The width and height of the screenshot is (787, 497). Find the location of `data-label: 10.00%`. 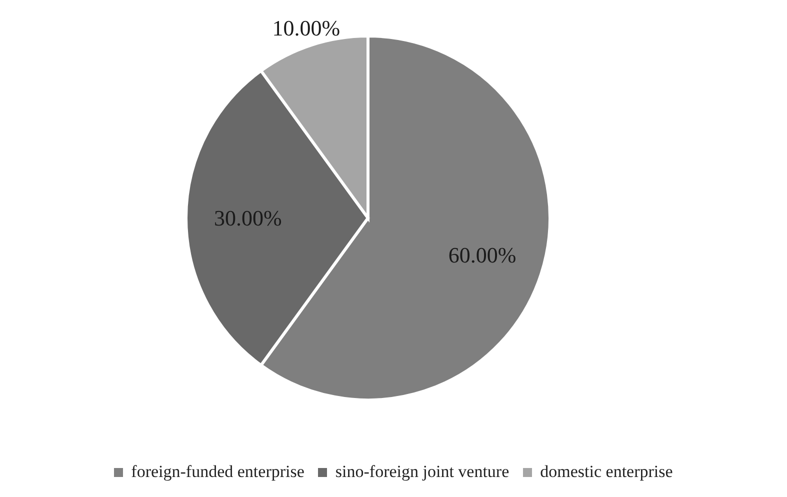

data-label: 10.00% is located at coordinates (306, 27).